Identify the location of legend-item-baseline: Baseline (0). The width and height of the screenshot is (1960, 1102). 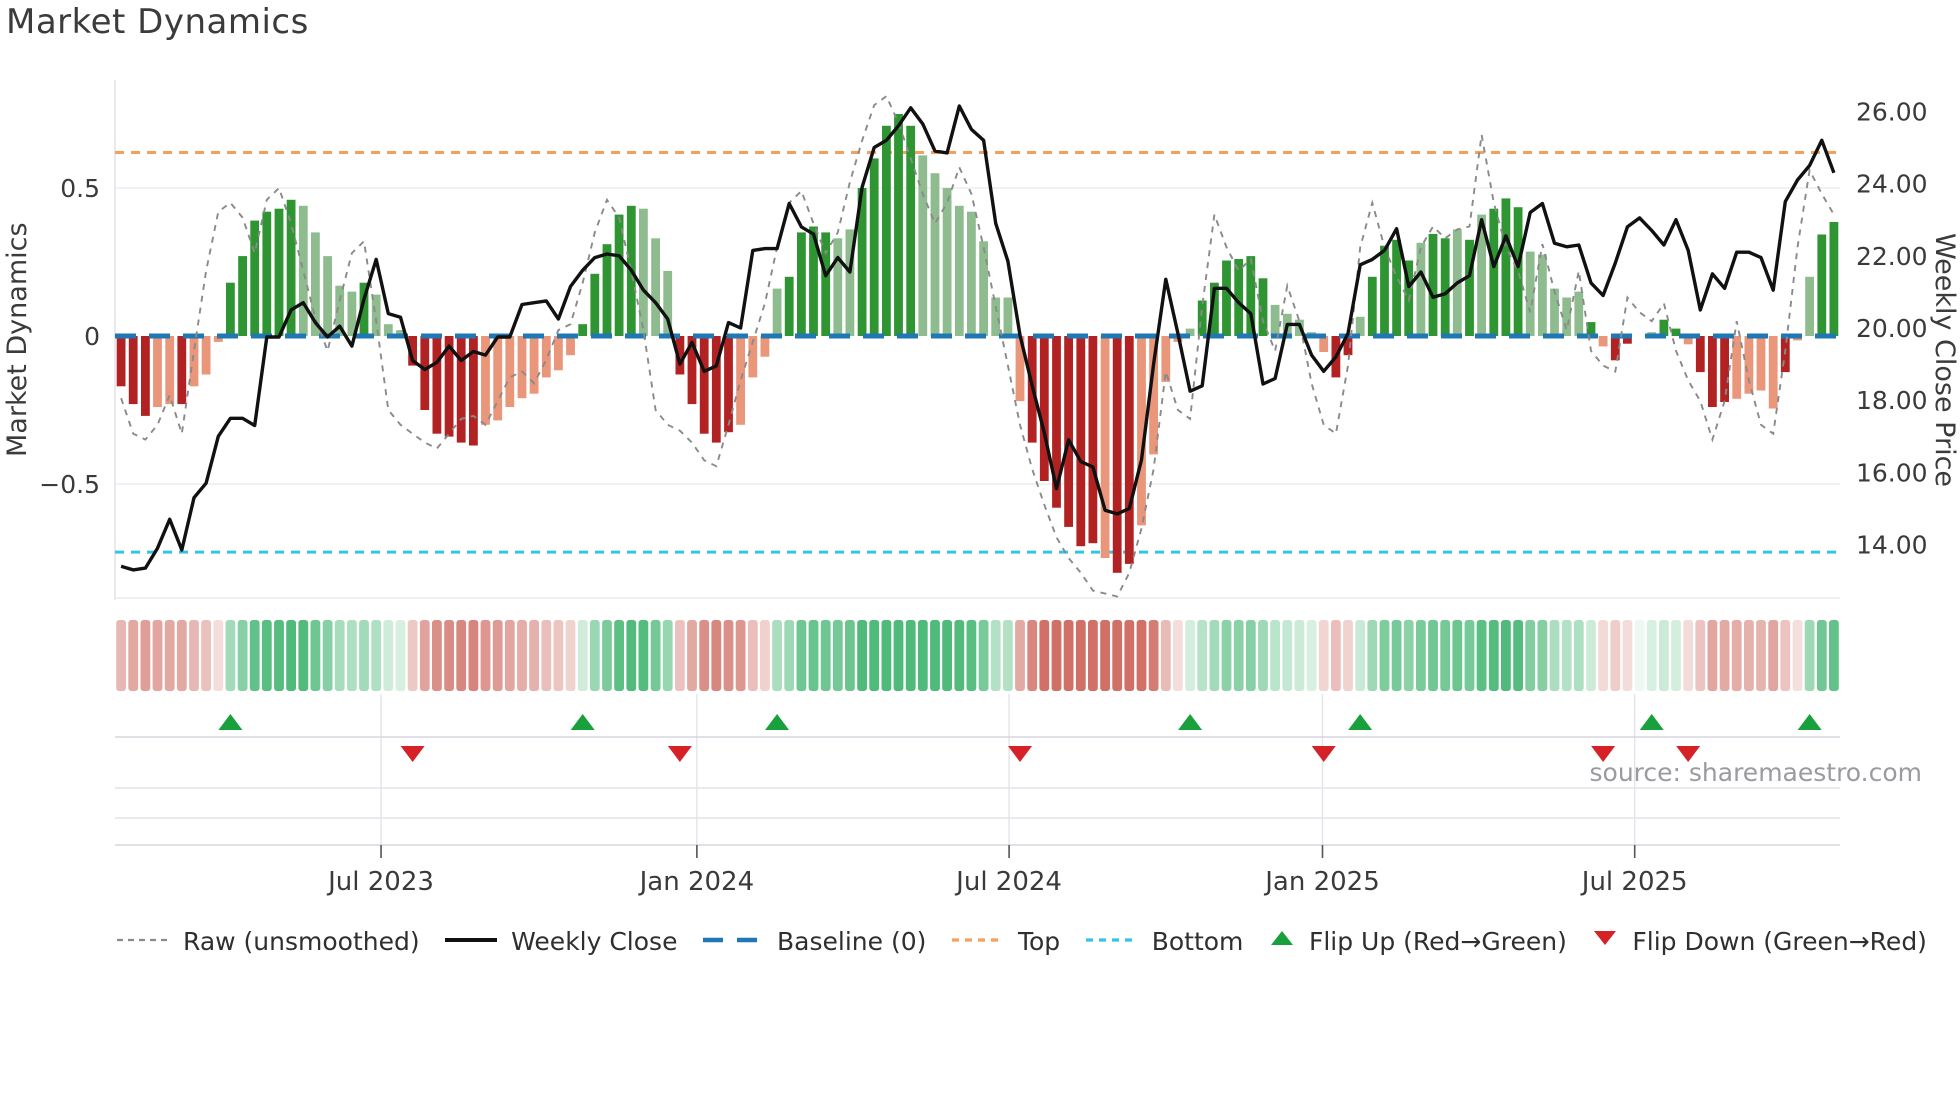
(813, 941).